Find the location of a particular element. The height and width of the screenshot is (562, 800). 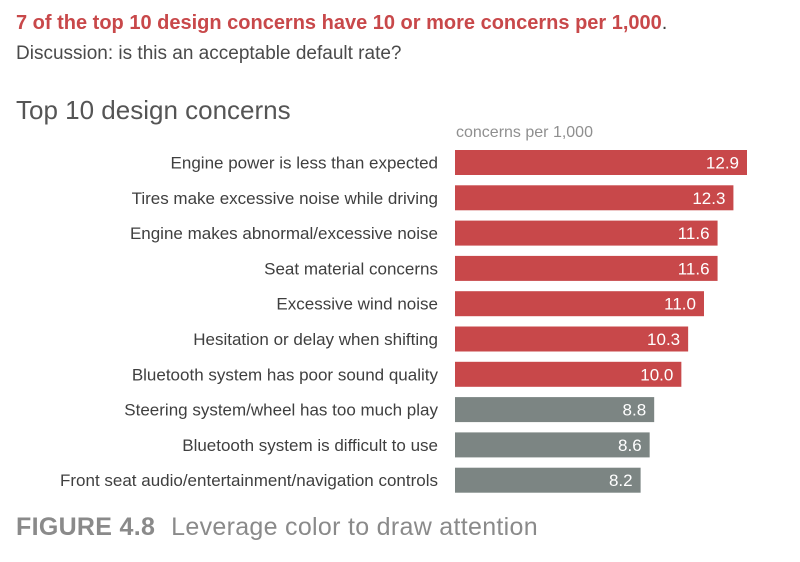

category-label: Bluetooth system is difficult to use is located at coordinates (310, 445).